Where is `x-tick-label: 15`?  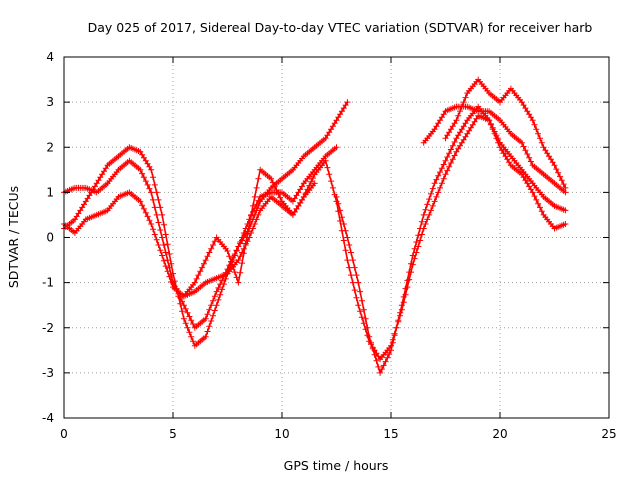 x-tick-label: 15 is located at coordinates (390, 434).